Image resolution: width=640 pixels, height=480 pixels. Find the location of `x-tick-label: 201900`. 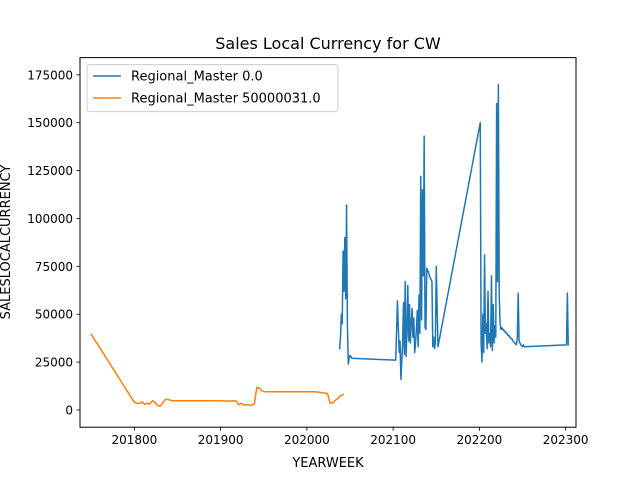

x-tick-label: 201900 is located at coordinates (221, 440).